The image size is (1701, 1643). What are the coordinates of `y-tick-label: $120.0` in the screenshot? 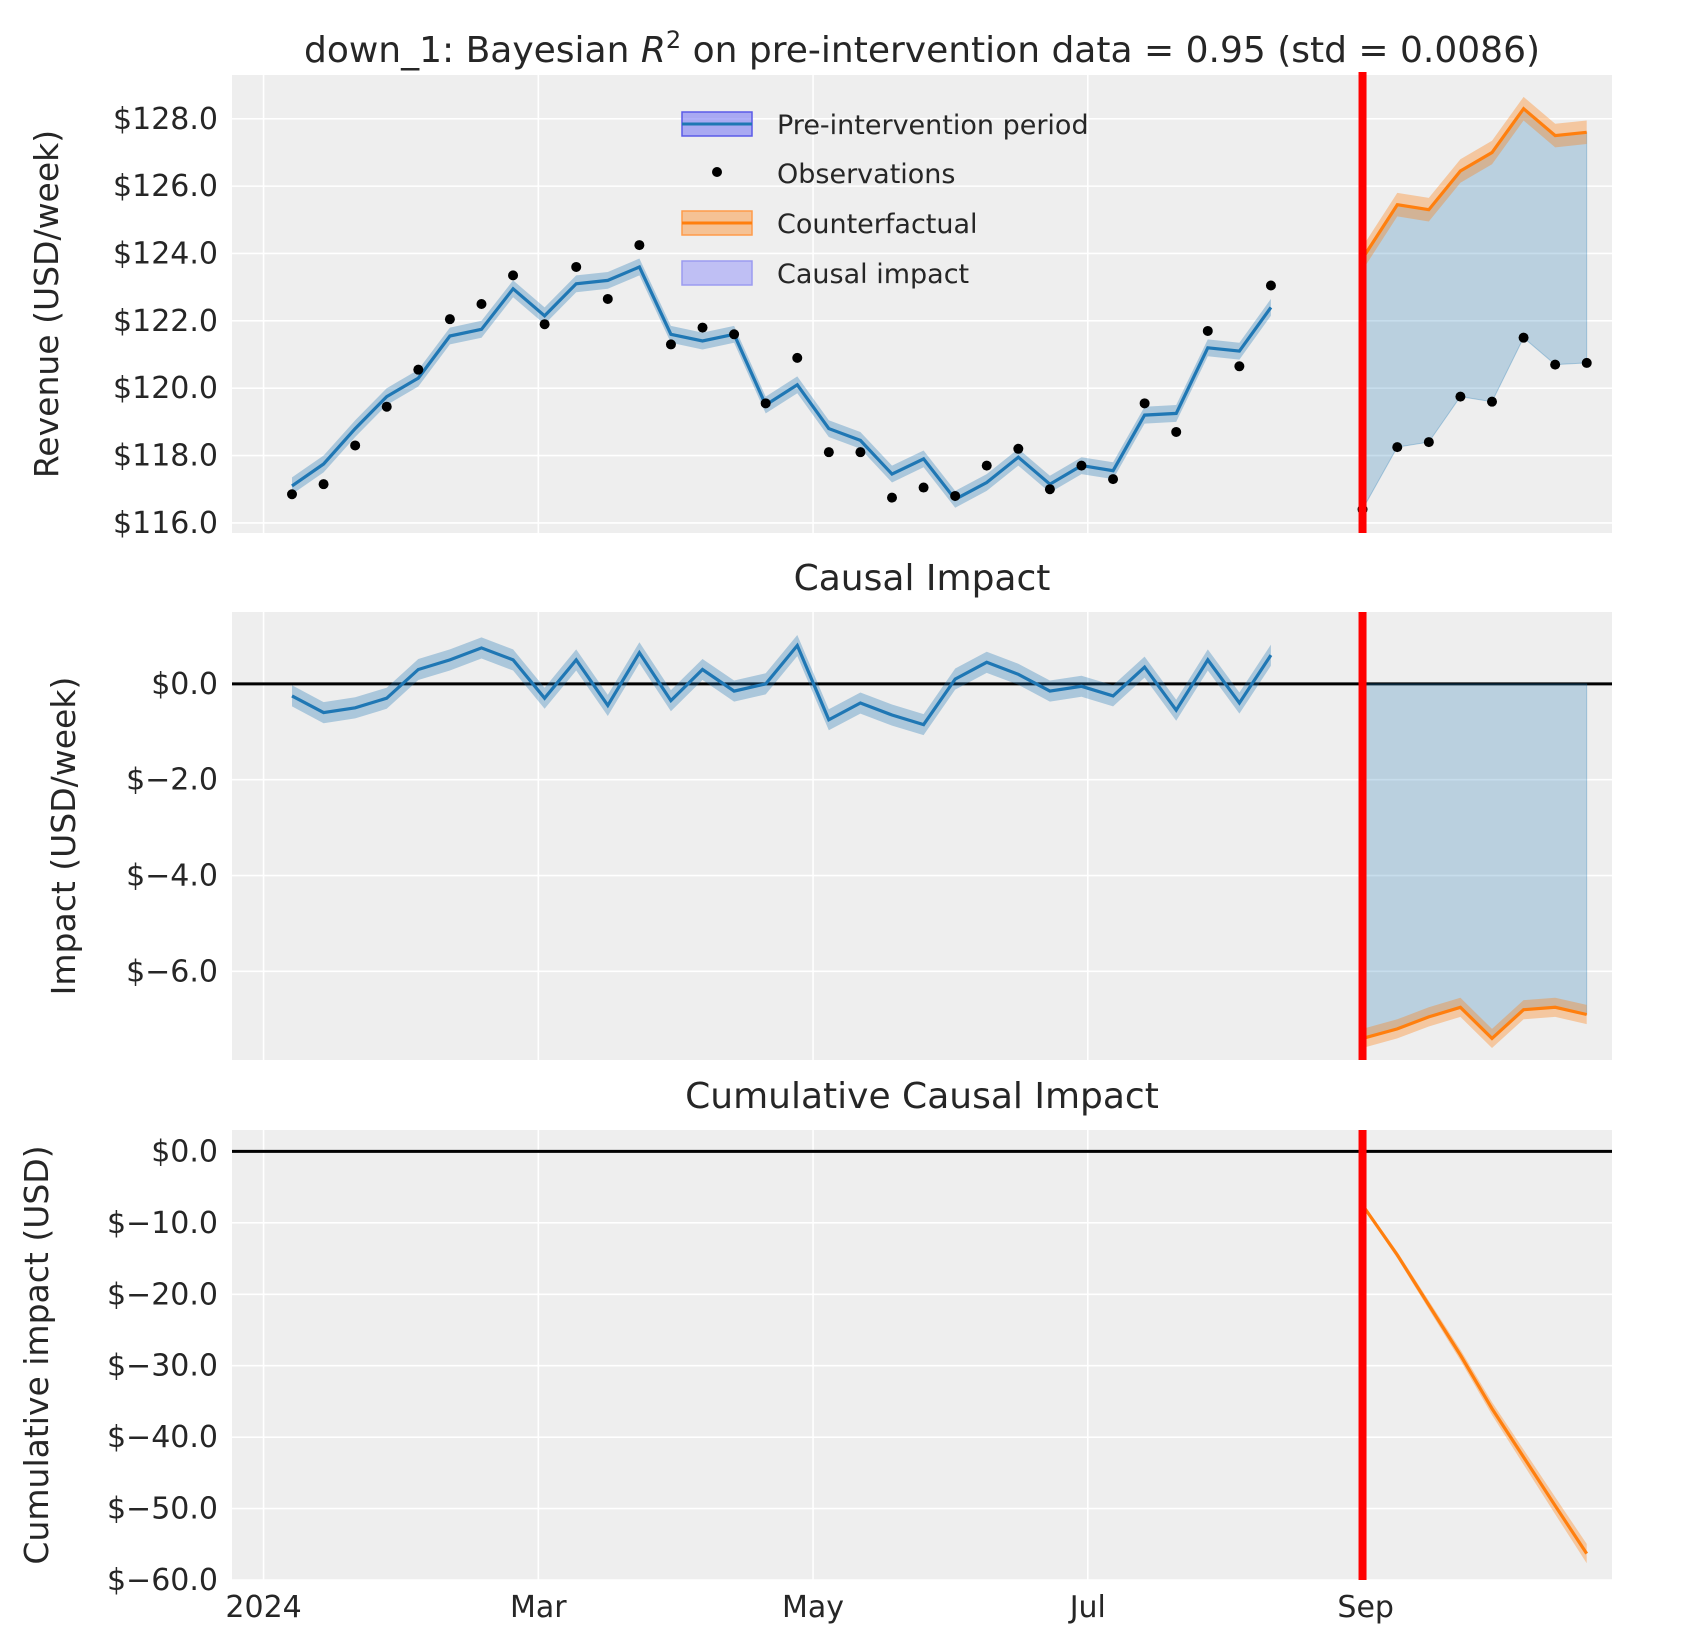 It's located at (165, 388).